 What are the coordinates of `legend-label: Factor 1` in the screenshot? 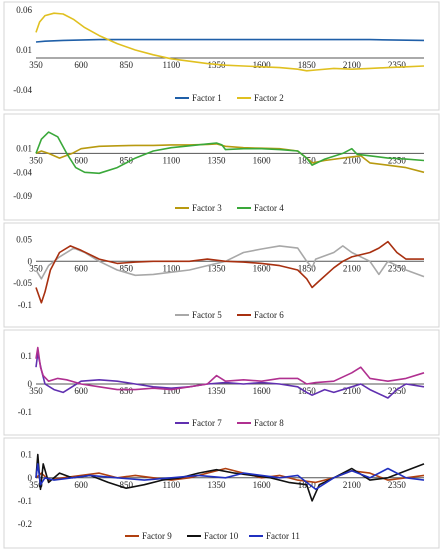 It's located at (207, 98).